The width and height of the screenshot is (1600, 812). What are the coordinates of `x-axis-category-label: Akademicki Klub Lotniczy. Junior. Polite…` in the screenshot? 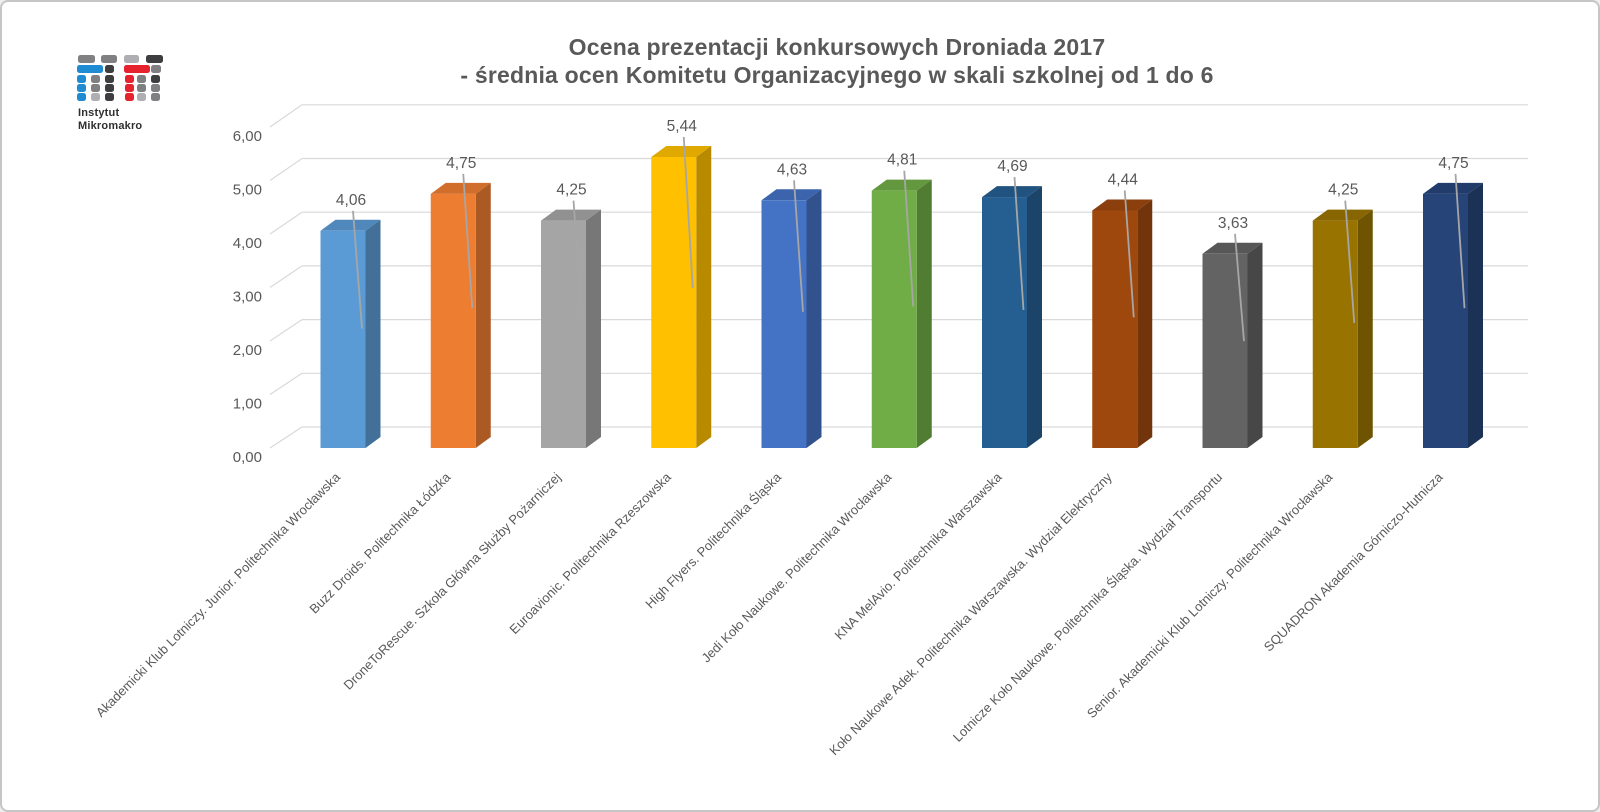 It's located at (218, 594).